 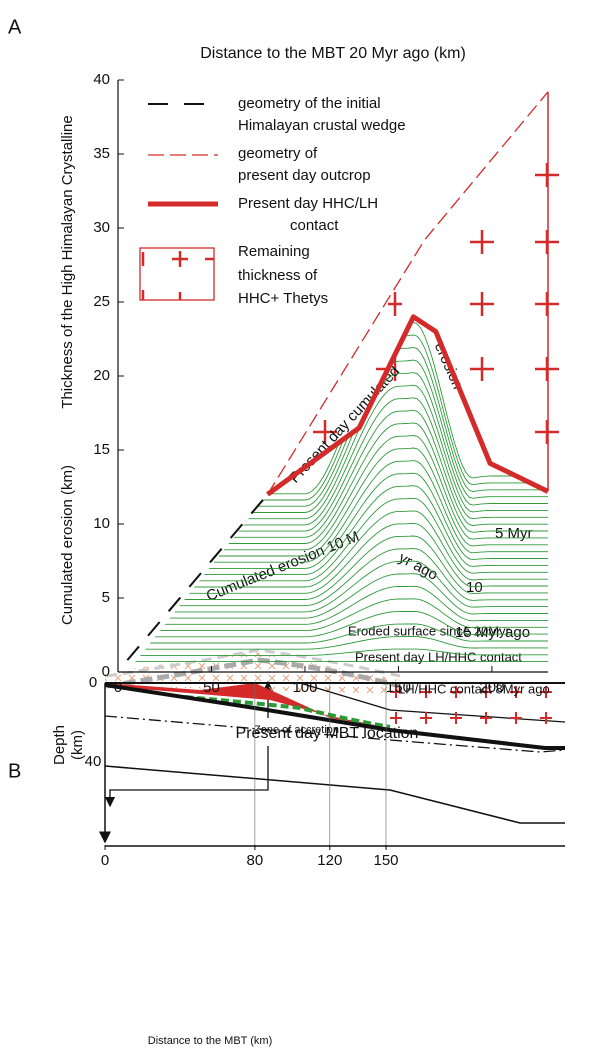 I want to click on annotation: Eroded surface since 20Myr, so click(x=429, y=630).